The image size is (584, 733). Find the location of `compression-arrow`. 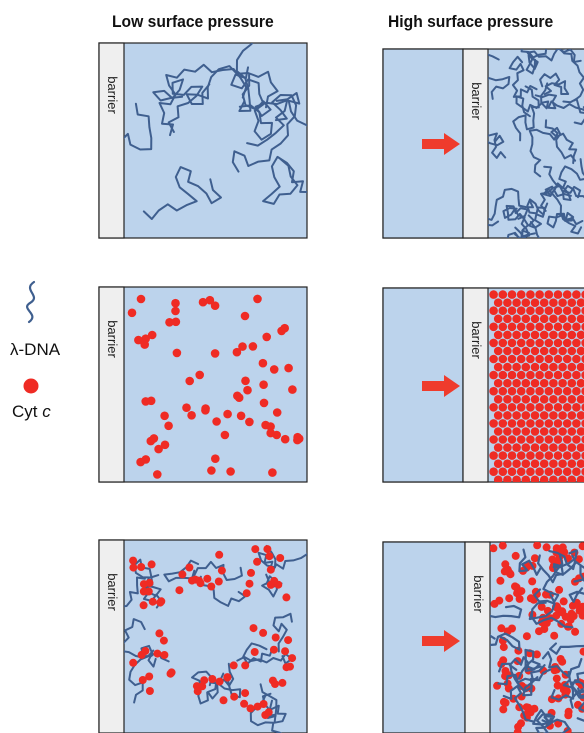

compression-arrow is located at coordinates (441, 641).